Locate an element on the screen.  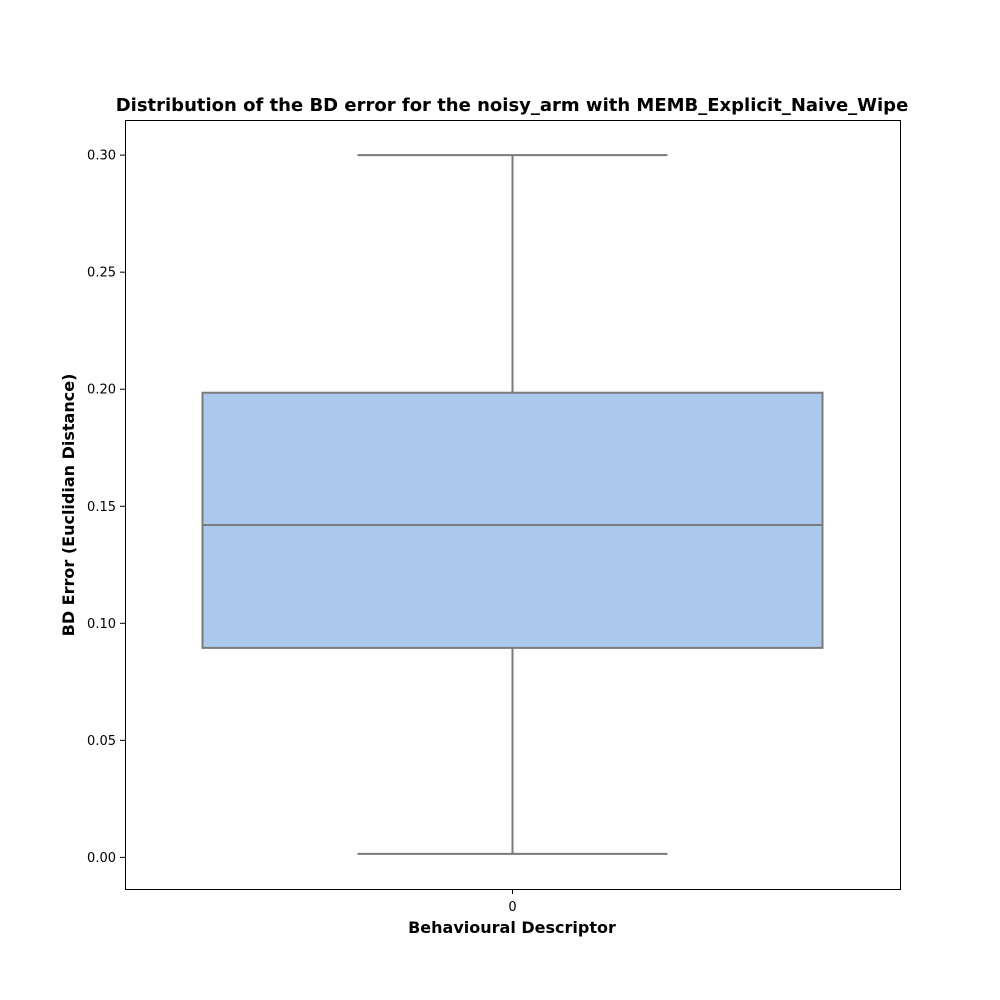
y-axis: 0.00 0.05 0.10 0.15 0.20 0.25 0.30 is located at coordinates (106, 507).